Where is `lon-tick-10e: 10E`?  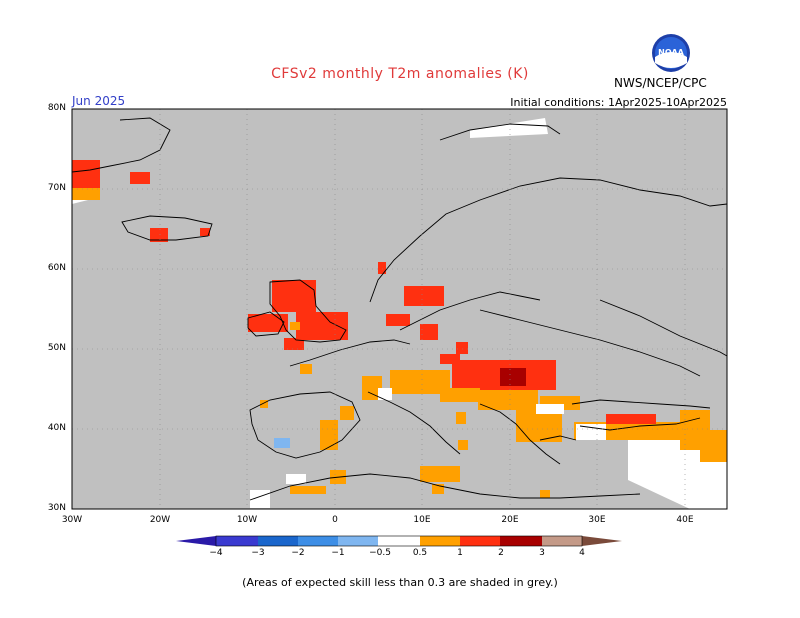 lon-tick-10e: 10E is located at coordinates (422, 520).